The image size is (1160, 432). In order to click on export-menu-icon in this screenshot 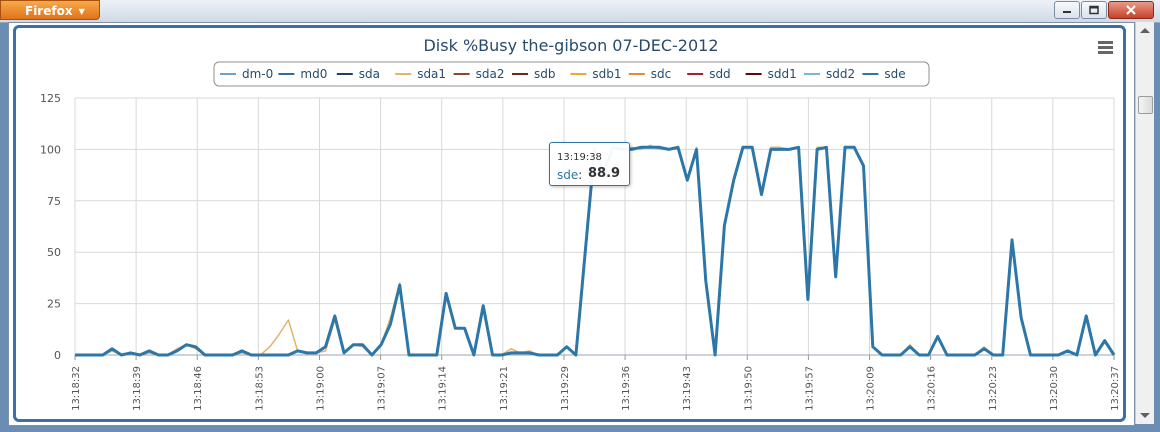, I will do `click(1105, 47)`.